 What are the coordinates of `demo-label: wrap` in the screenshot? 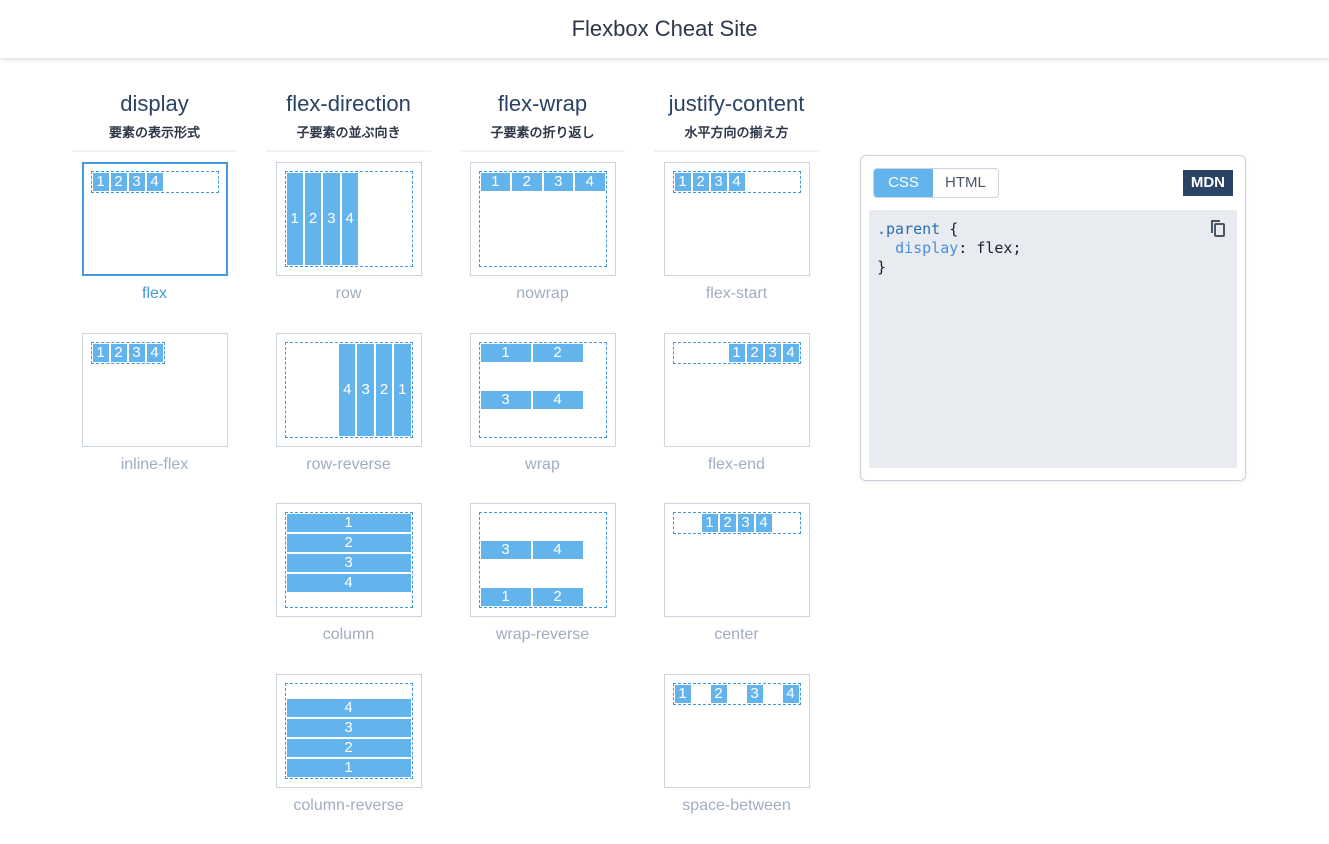 It's located at (542, 465).